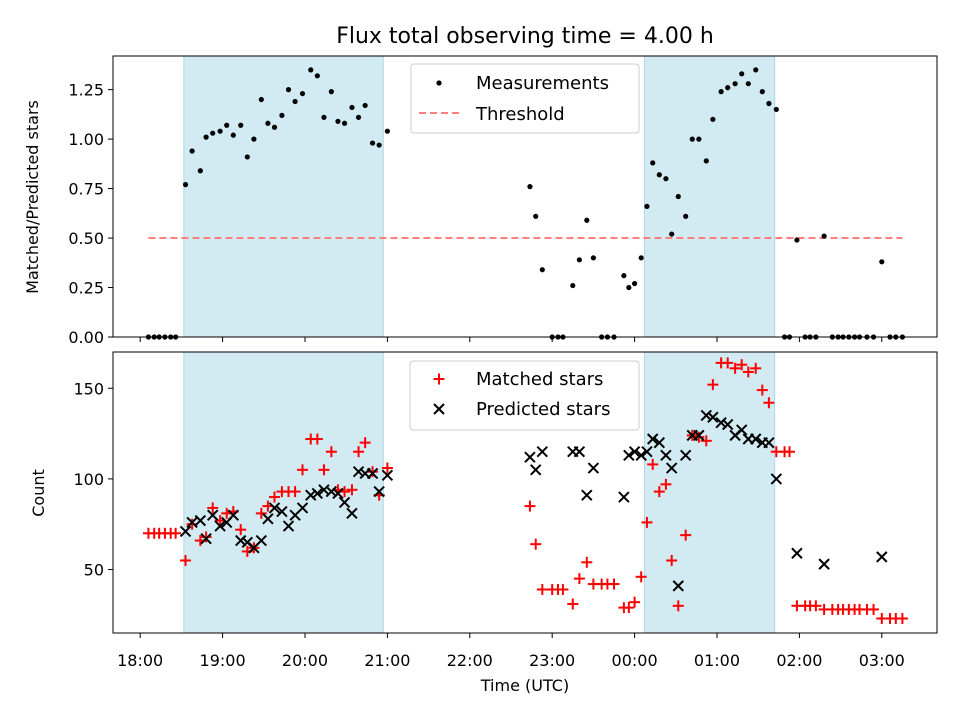 This screenshot has height=720, width=960. I want to click on legend-plus-glyph, so click(439, 379).